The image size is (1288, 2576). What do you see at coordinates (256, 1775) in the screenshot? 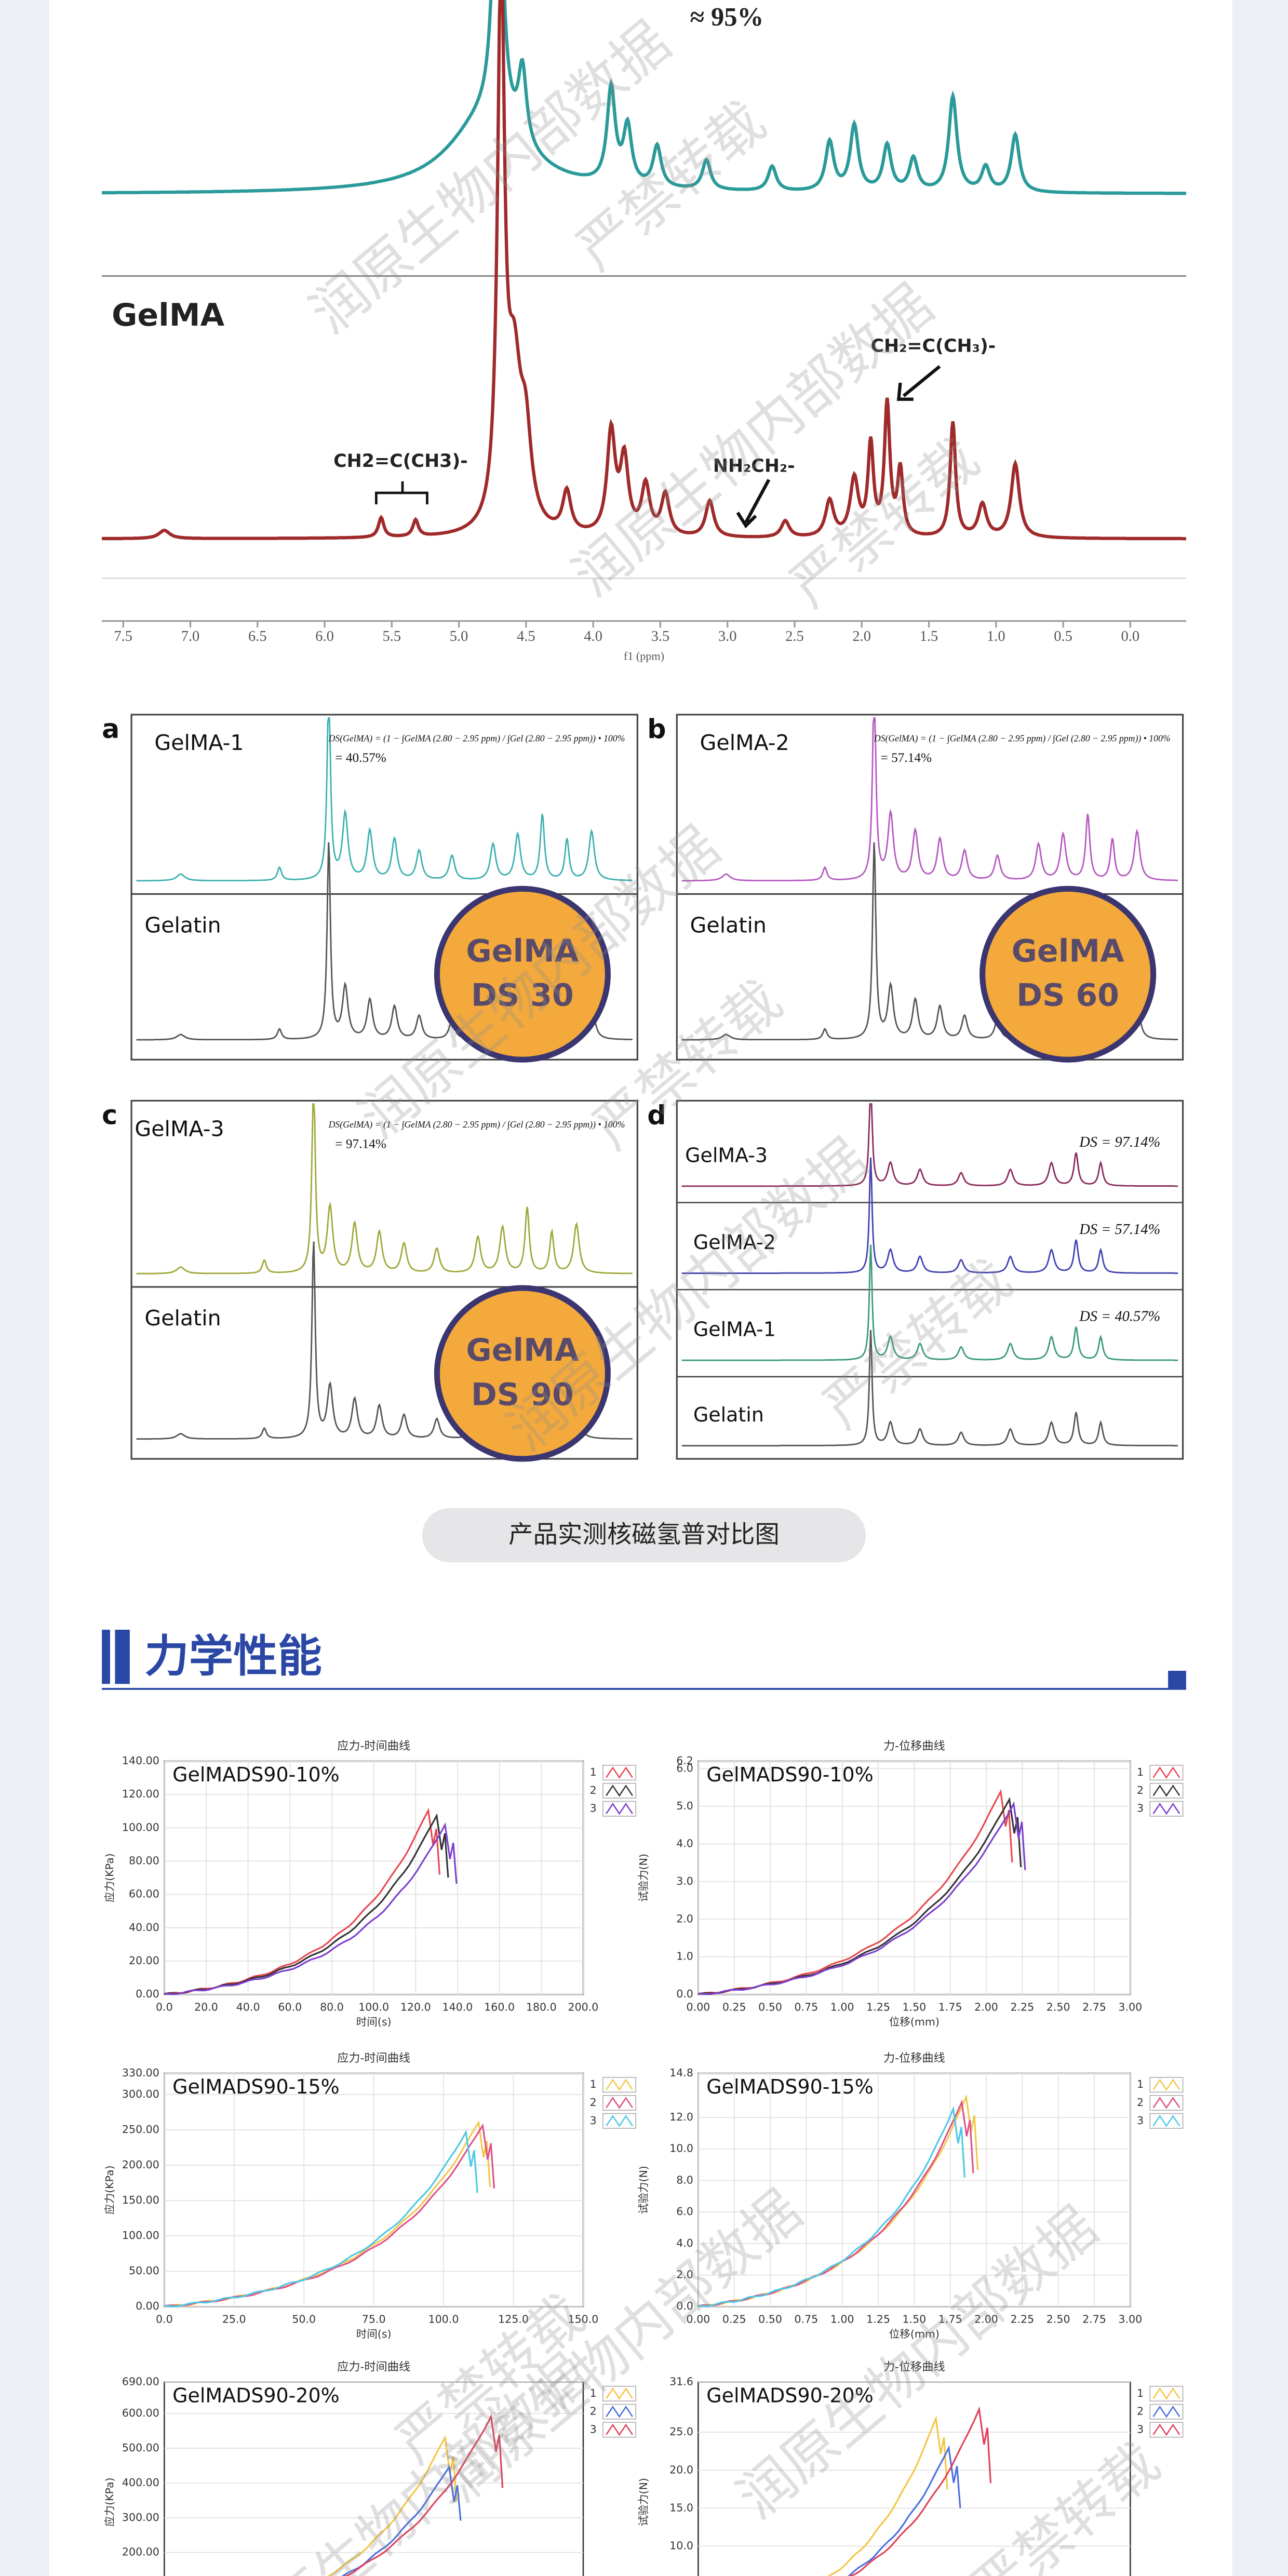
I see `chart-label: GelMADS90-10%` at bounding box center [256, 1775].